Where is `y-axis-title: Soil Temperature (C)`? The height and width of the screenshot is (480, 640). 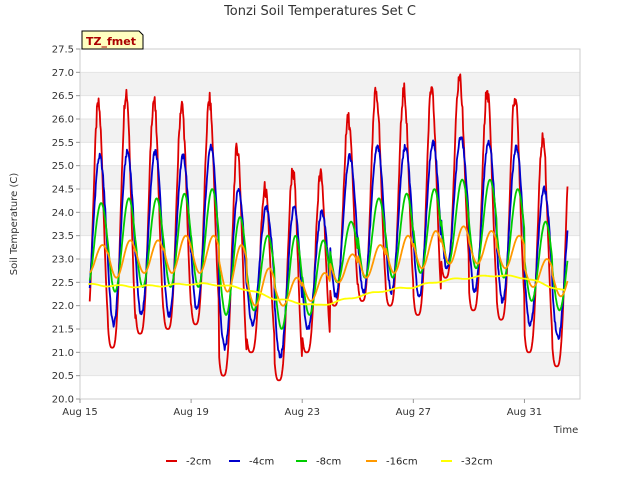
y-axis-title: Soil Temperature (C) is located at coordinates (14, 224).